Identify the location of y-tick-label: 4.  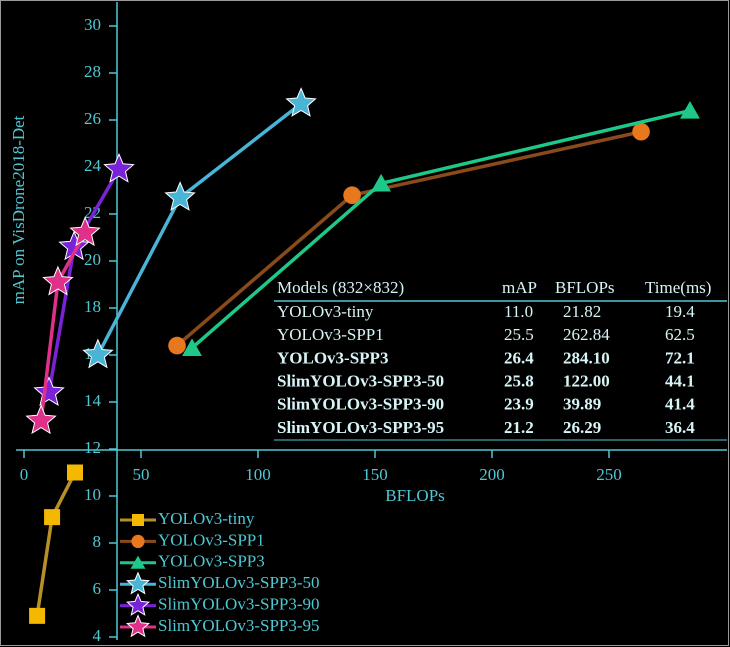
(97, 635).